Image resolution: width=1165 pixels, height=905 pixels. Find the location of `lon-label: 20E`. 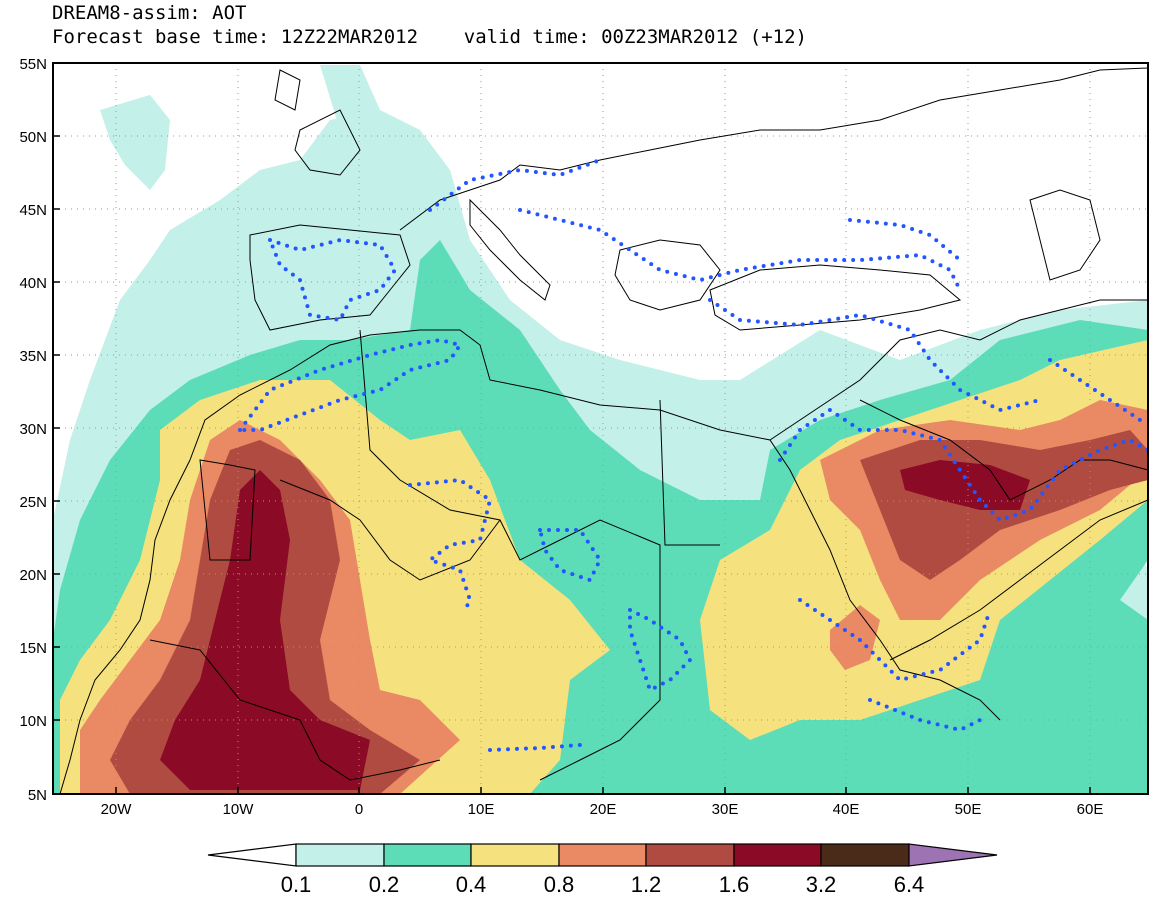

lon-label: 20E is located at coordinates (603, 809).